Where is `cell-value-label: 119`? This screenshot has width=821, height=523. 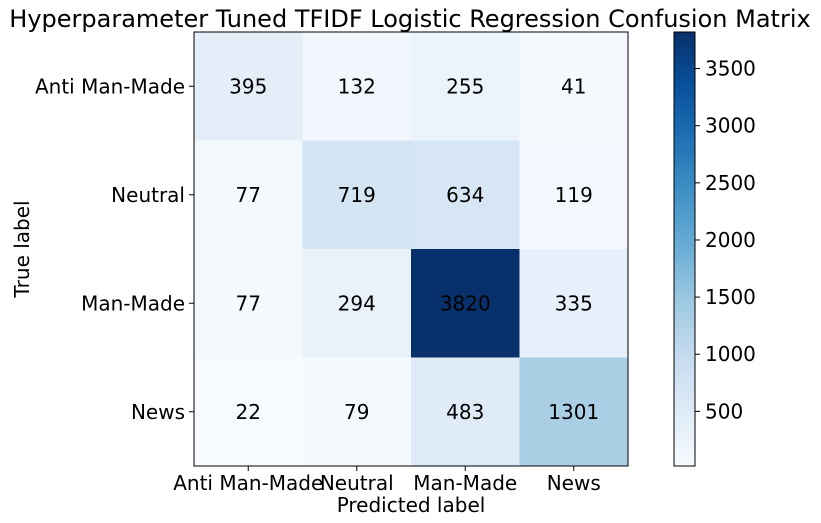 cell-value-label: 119 is located at coordinates (574, 195).